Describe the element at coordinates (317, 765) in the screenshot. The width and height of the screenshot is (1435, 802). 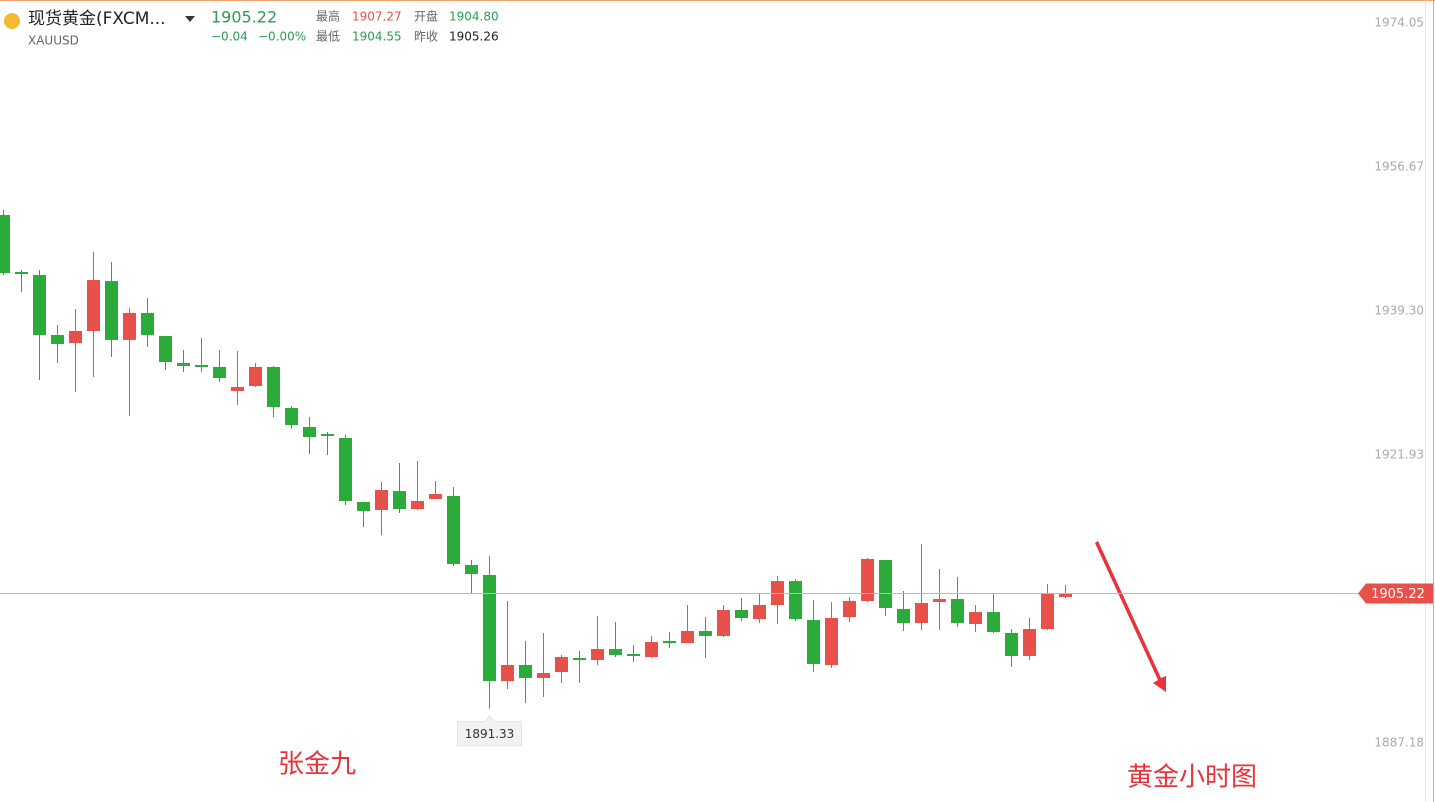
I see `annotation: 张金九` at that location.